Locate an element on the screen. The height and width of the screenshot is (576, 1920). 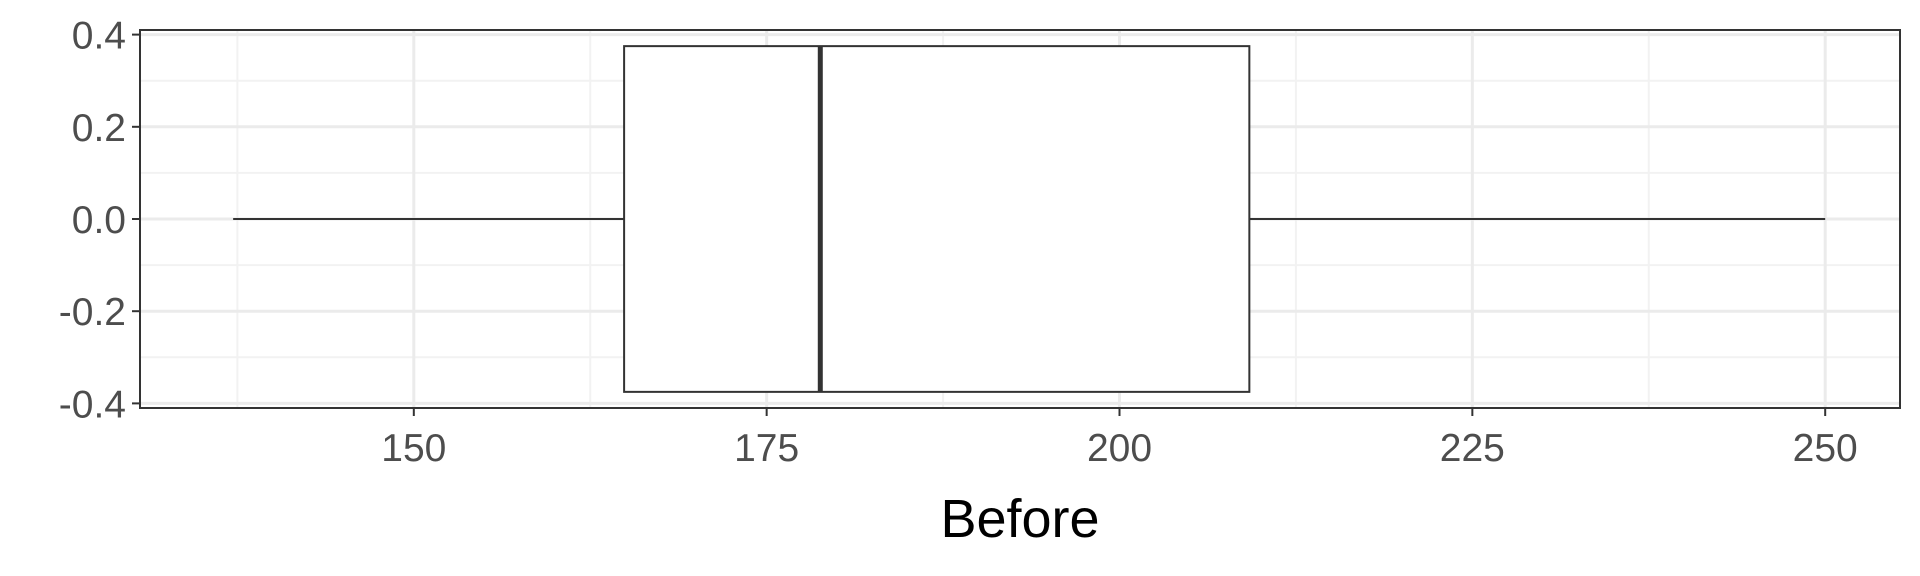
x-tick-label: 250 is located at coordinates (1825, 448).